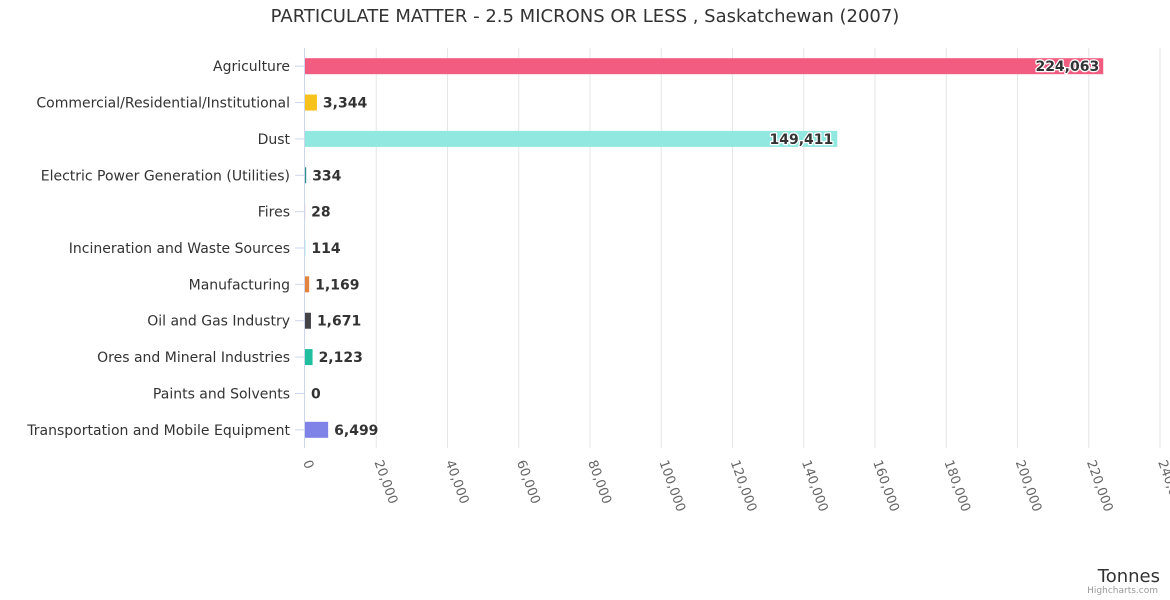 The height and width of the screenshot is (600, 1170). Describe the element at coordinates (193, 358) in the screenshot. I see `category-label: Ores and Mineral Industries` at that location.